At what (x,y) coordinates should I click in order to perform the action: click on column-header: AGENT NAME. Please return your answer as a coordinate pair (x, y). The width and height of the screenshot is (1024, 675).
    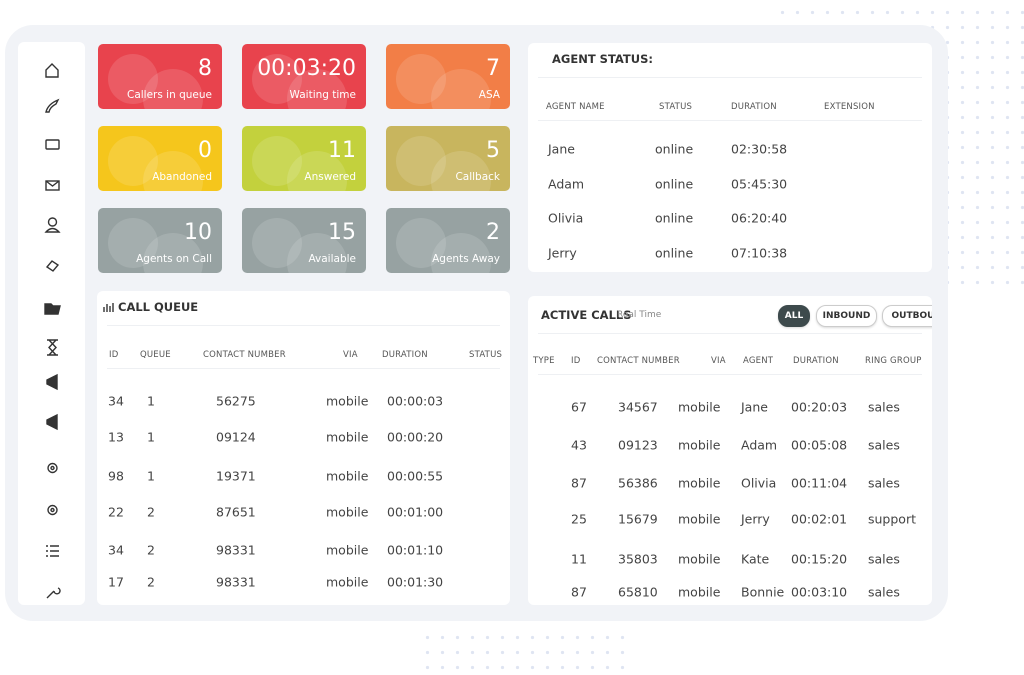
    Looking at the image, I should click on (575, 107).